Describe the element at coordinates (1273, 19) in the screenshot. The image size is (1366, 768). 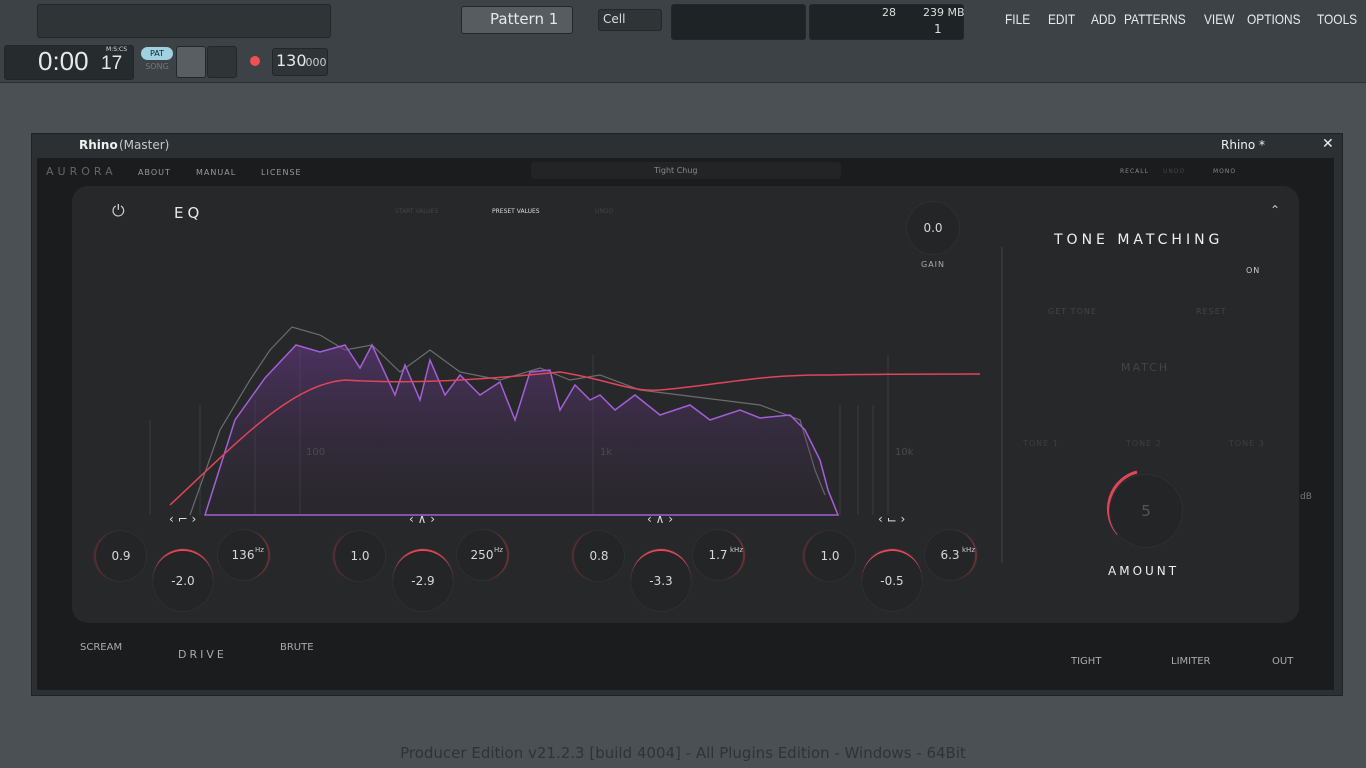
I see `menu-item: OPTIONS` at that location.